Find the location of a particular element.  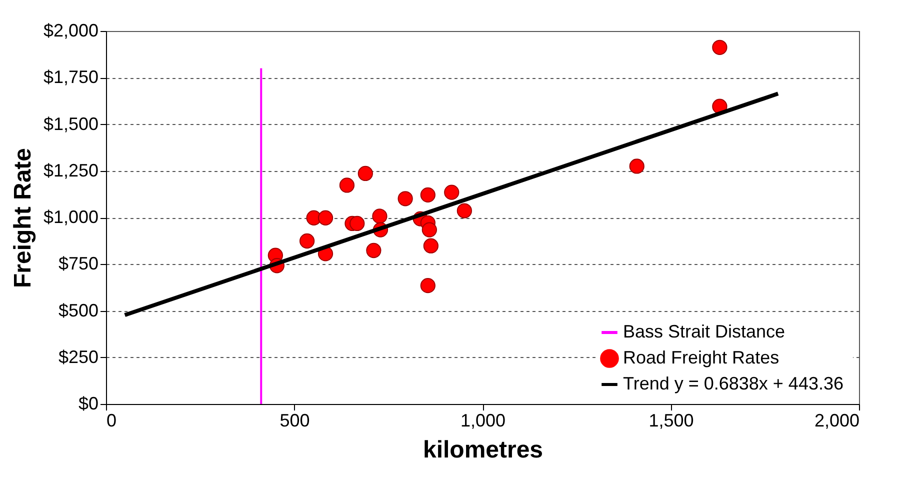

y-tick-label: $2,000 is located at coordinates (70, 30).